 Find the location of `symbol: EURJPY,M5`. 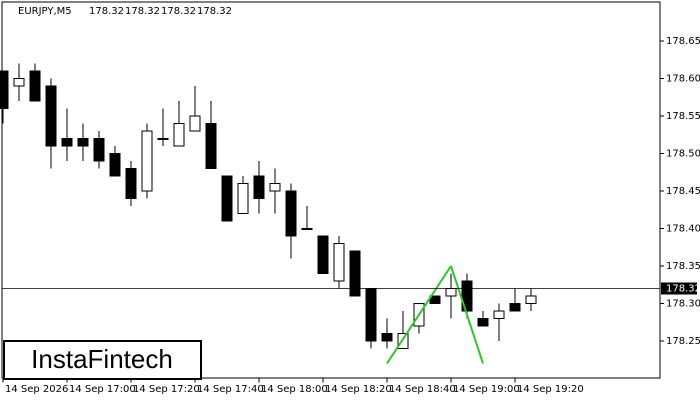

symbol: EURJPY,M5 is located at coordinates (45, 11).